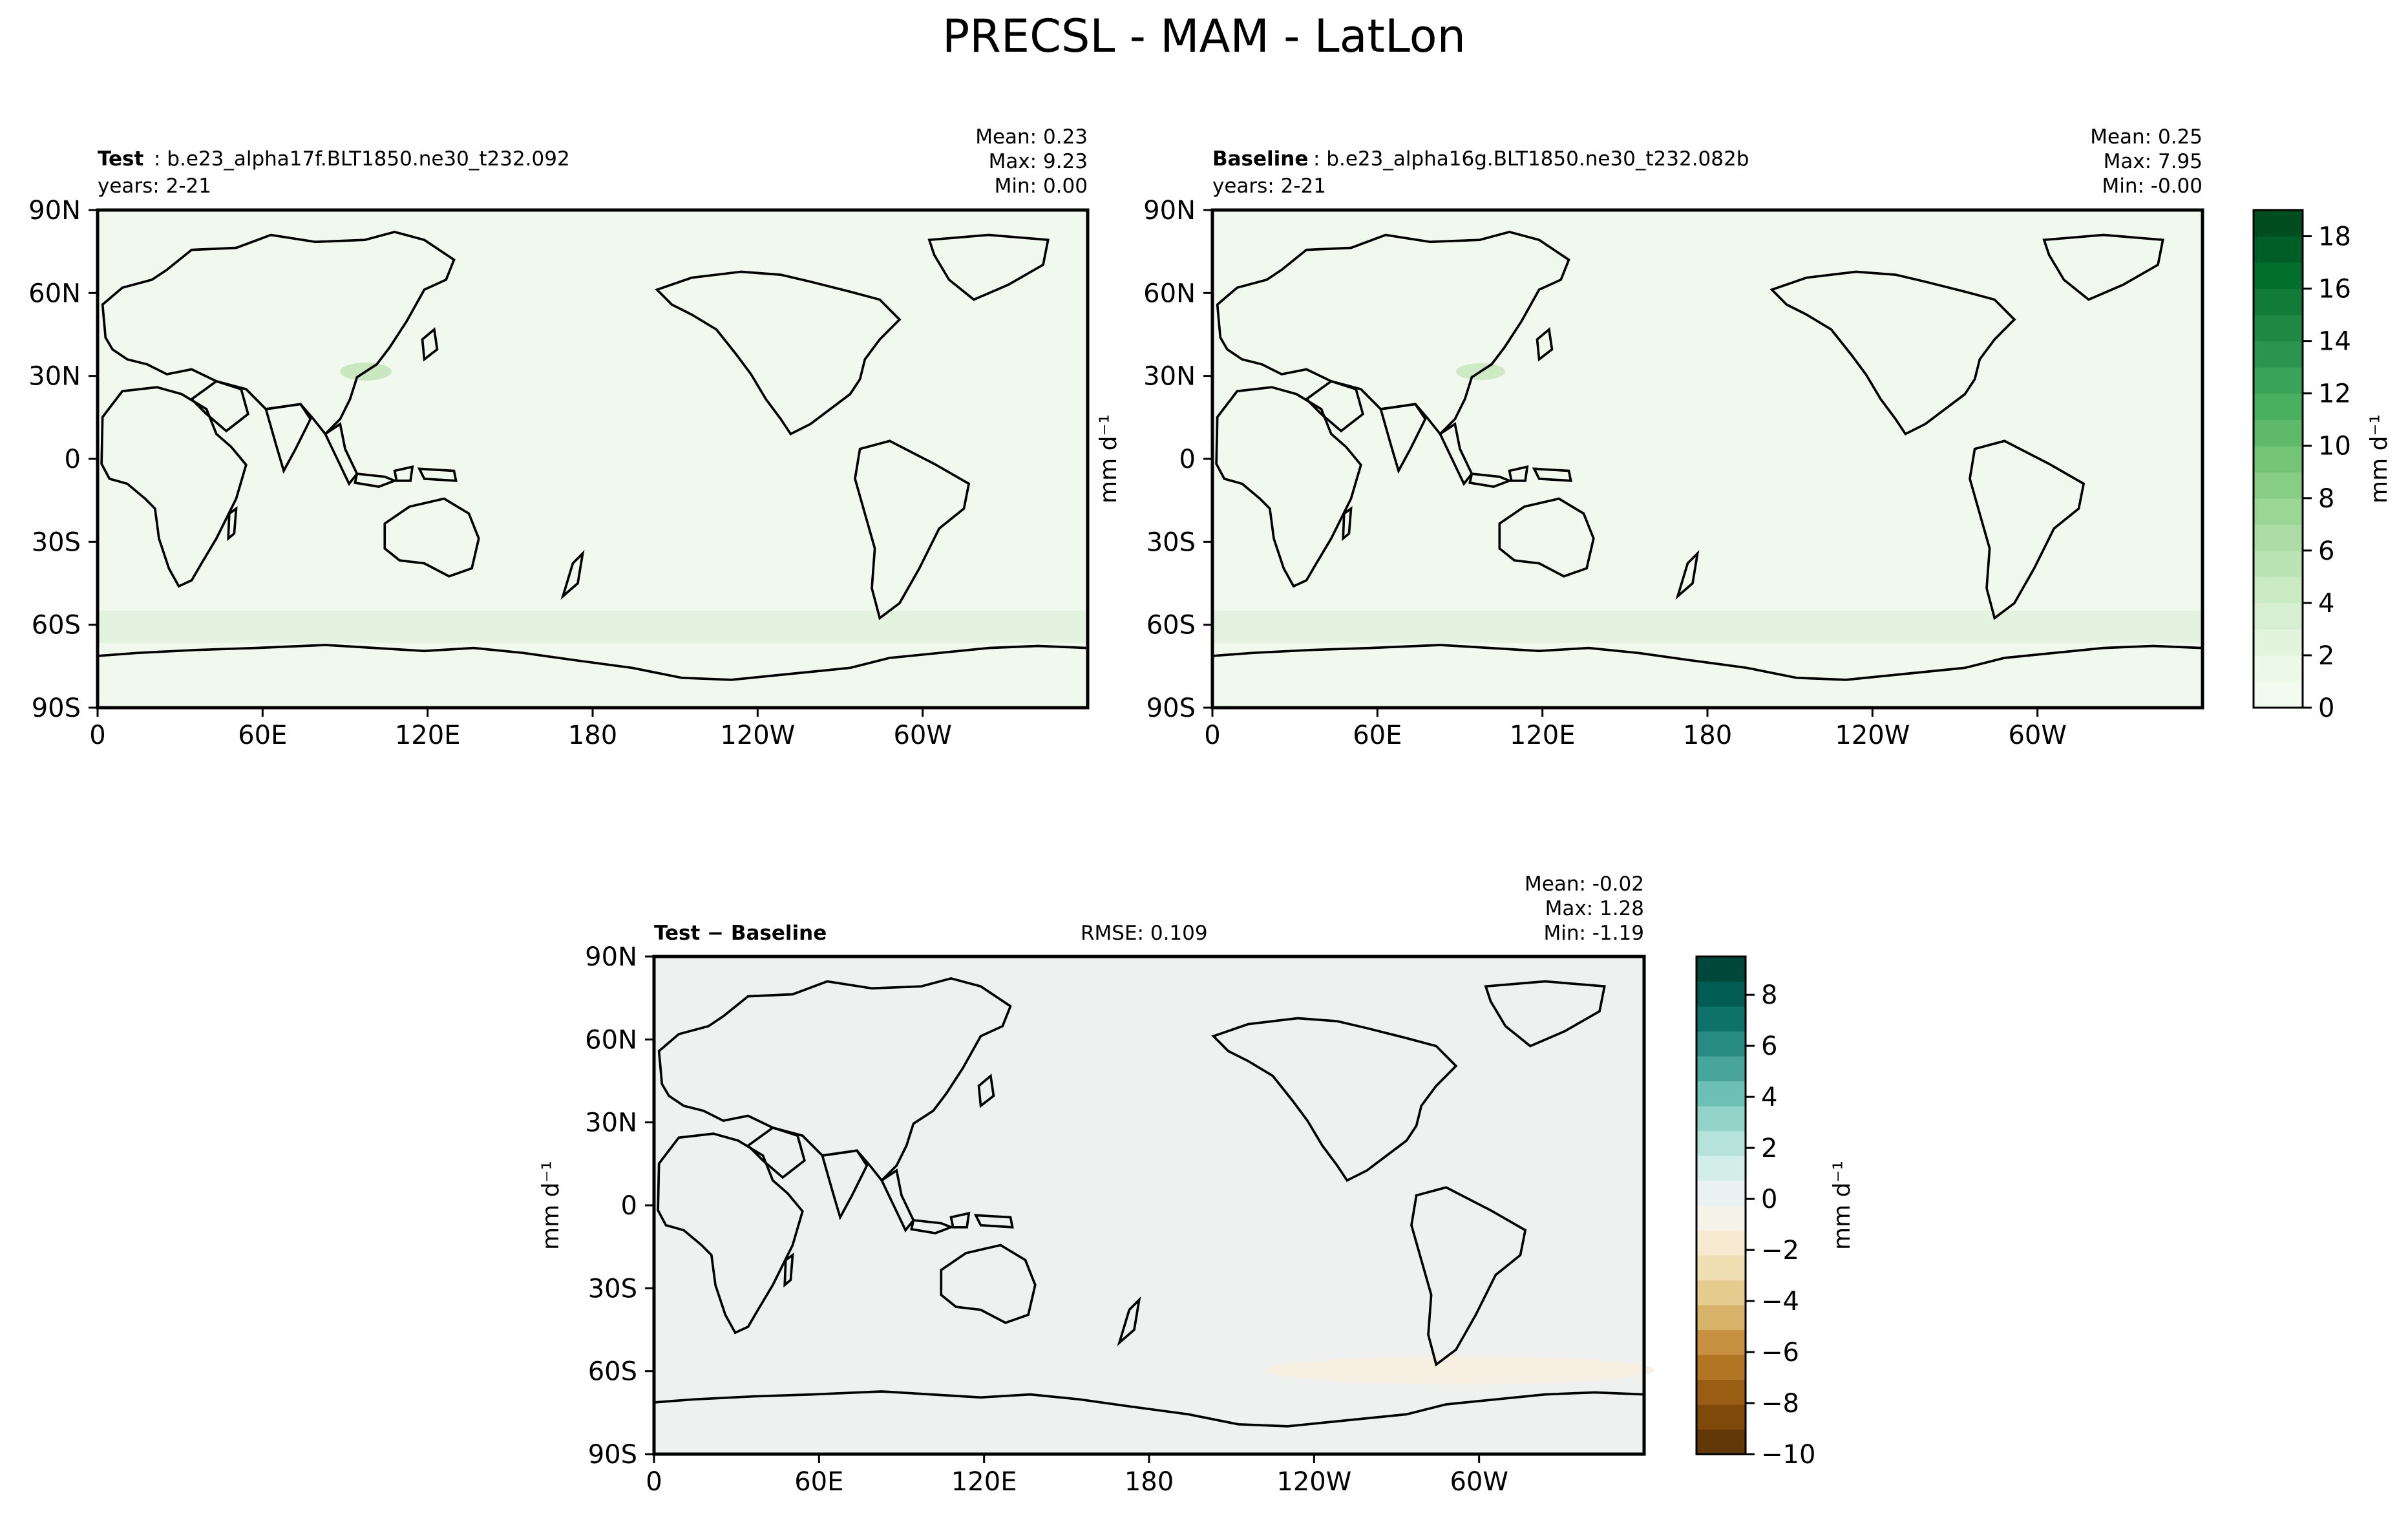 The width and height of the screenshot is (2408, 1522). I want to click on panel-baseline-xtick-label: 60E, so click(1377, 735).